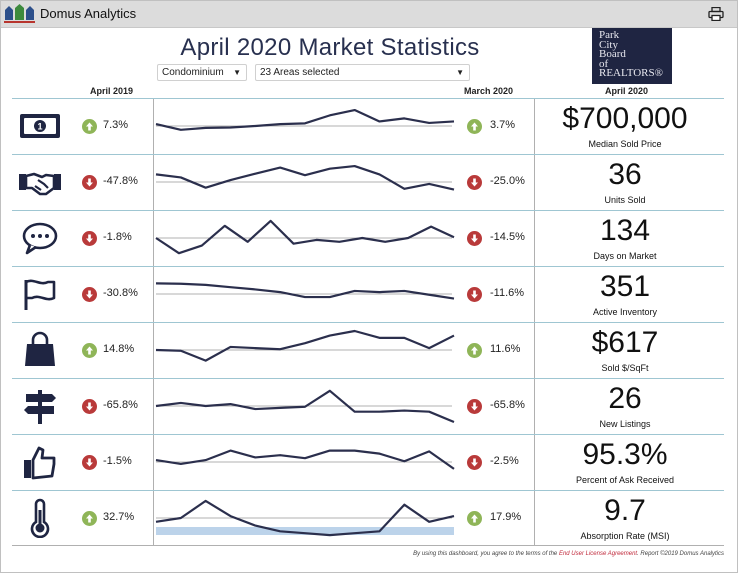 The height and width of the screenshot is (573, 738). I want to click on stat-row-days-on-market: -1.8% -14.5% 134 Days on Market, so click(368, 238).